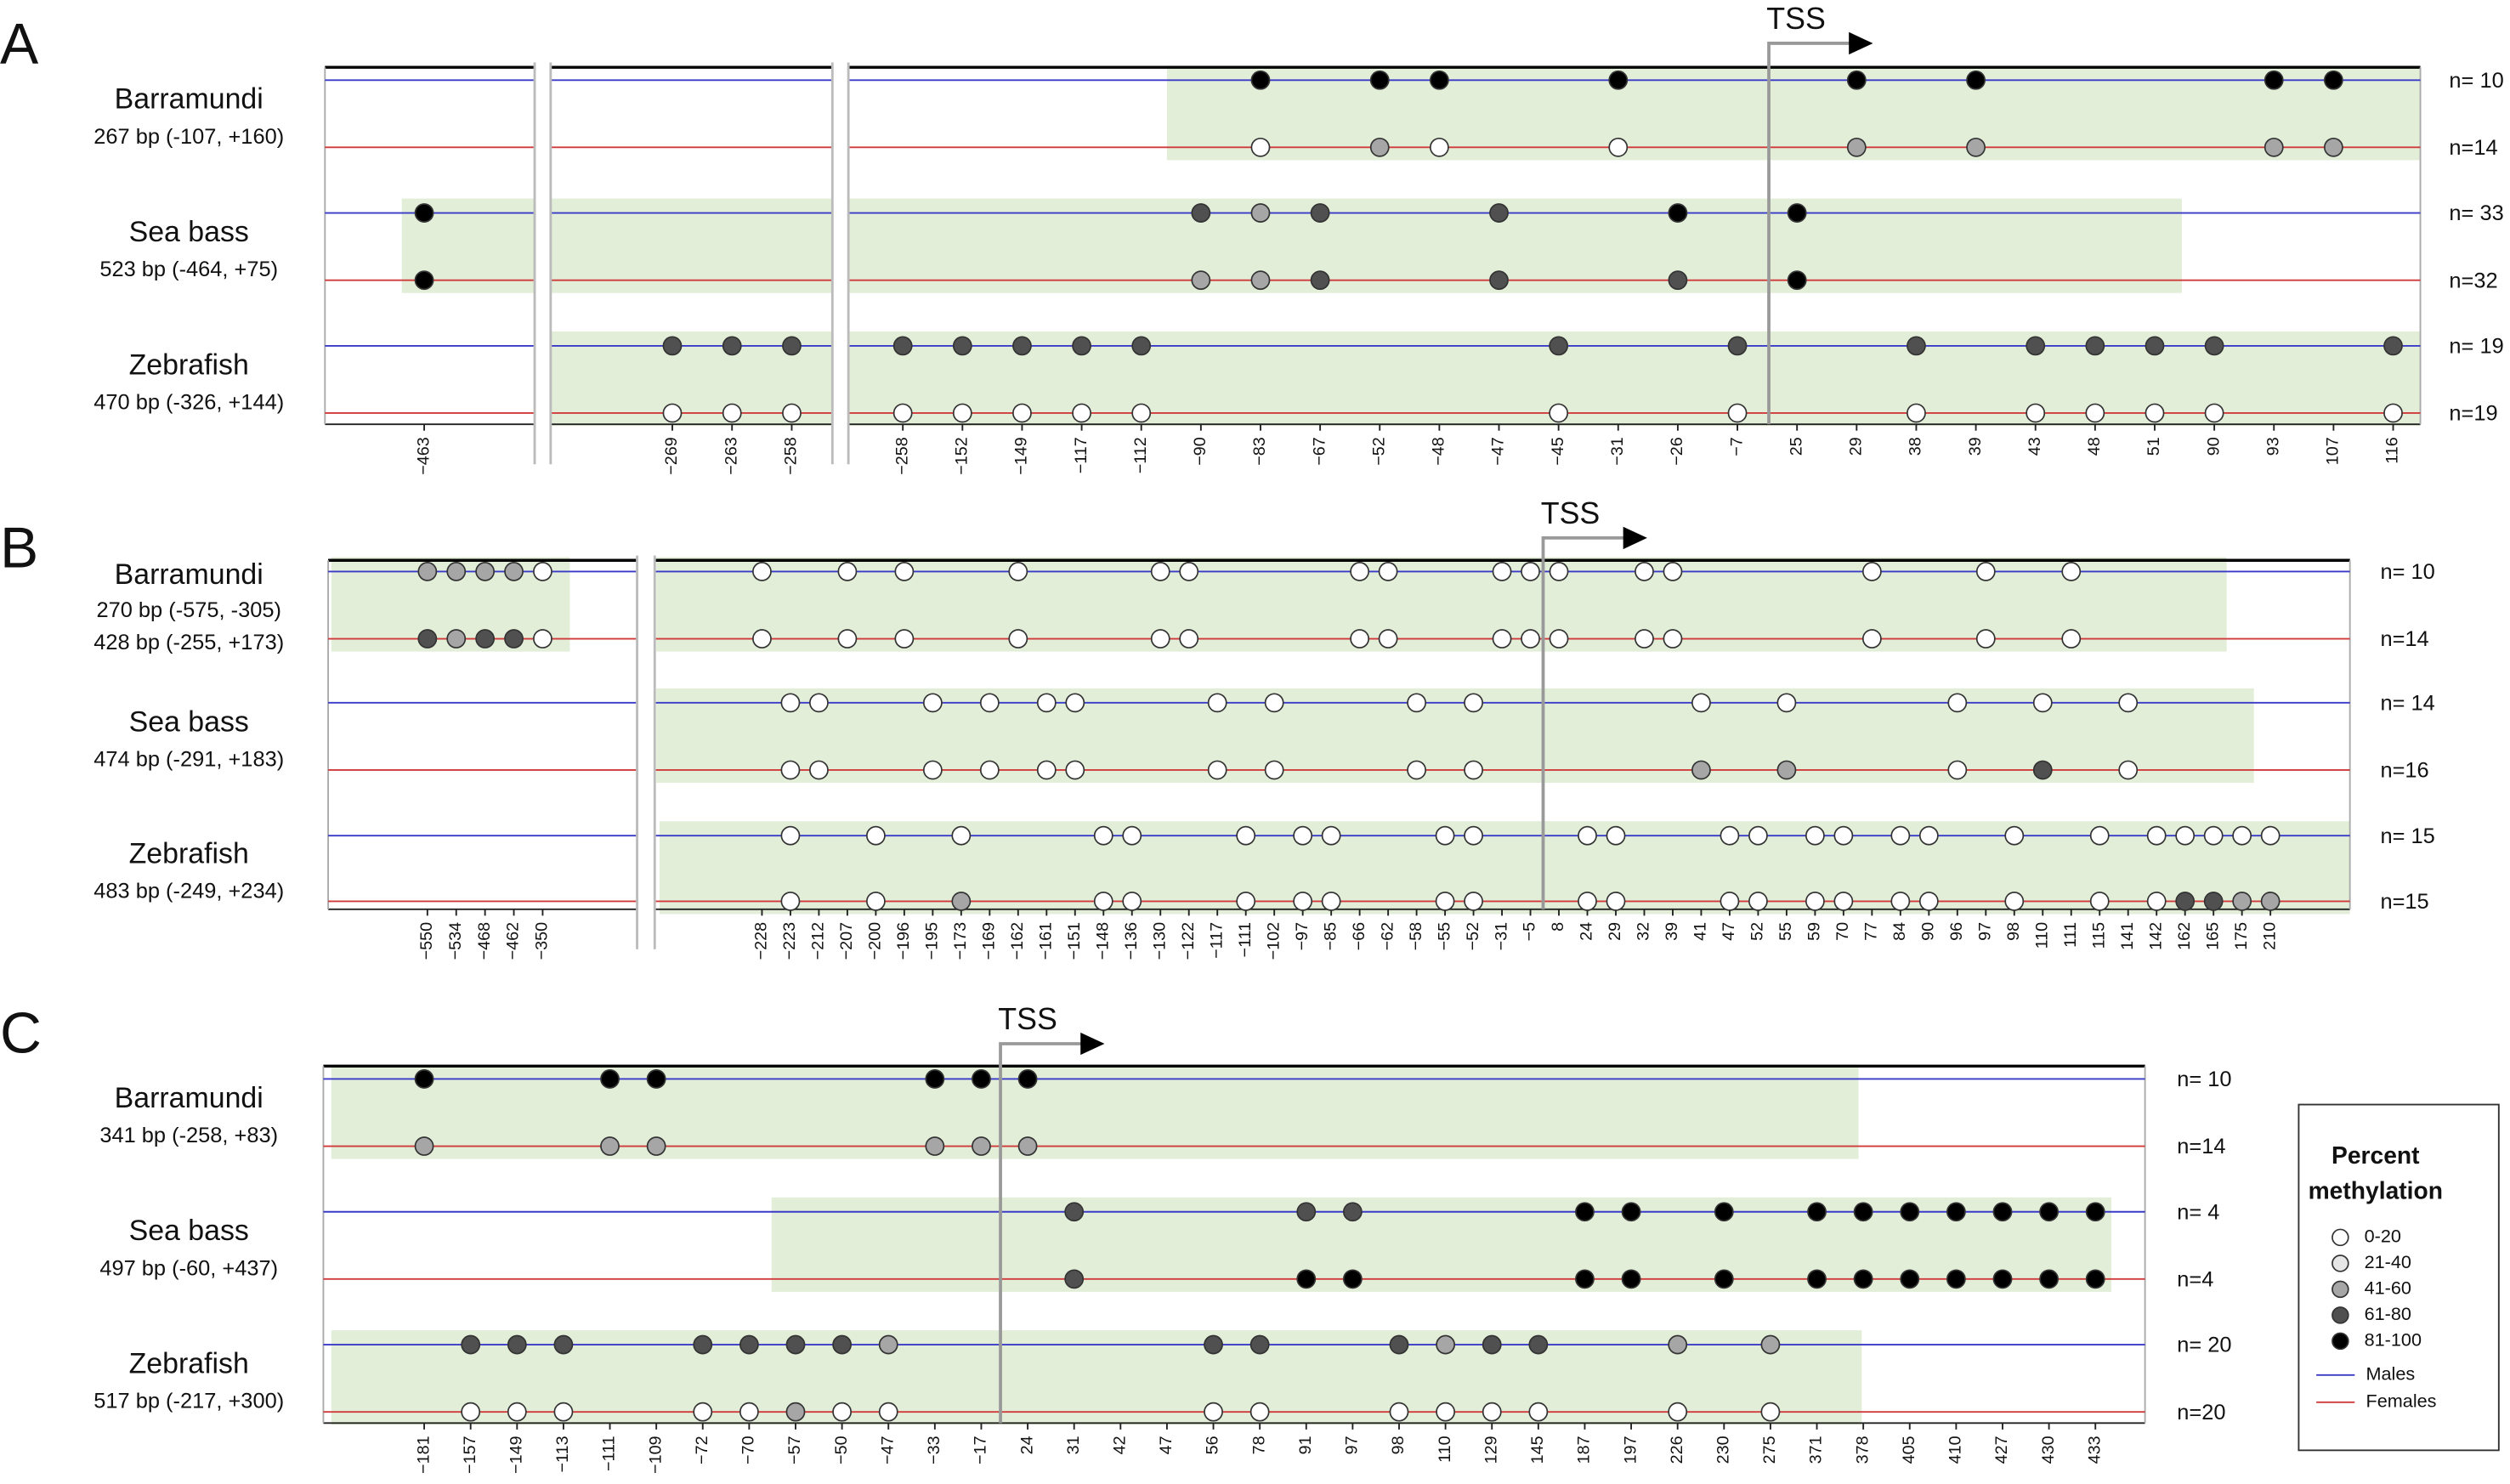 Image resolution: width=2510 pixels, height=1484 pixels. Describe the element at coordinates (2340, 1263) in the screenshot. I see `legend-swatch` at that location.